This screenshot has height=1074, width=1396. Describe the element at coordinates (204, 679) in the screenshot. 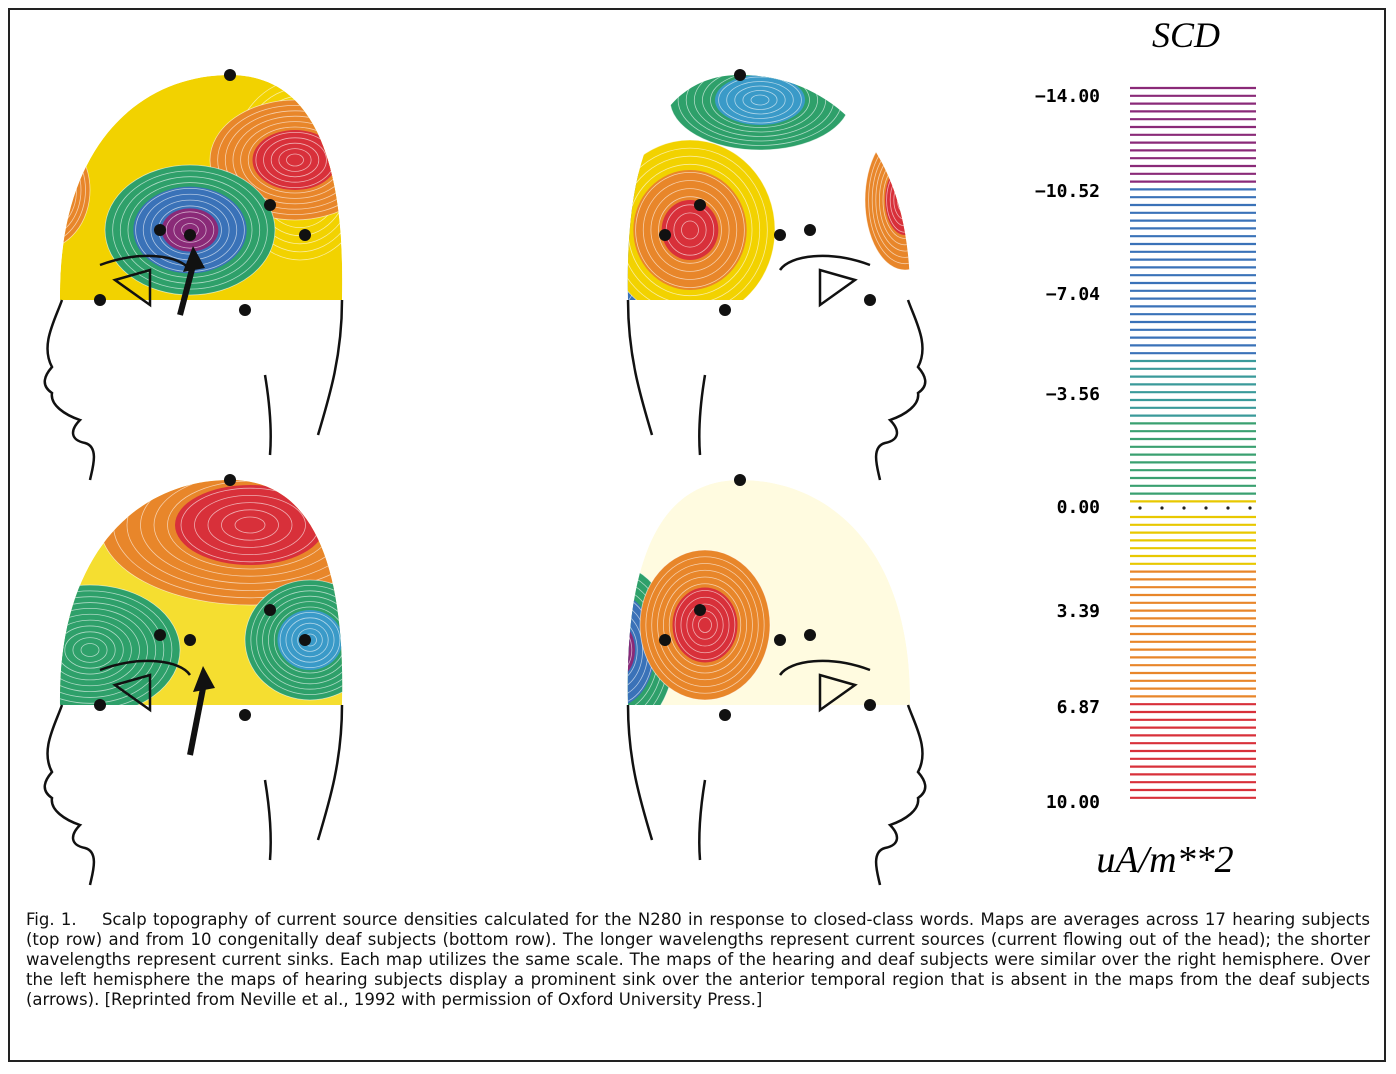

I see `arrow-head` at that location.